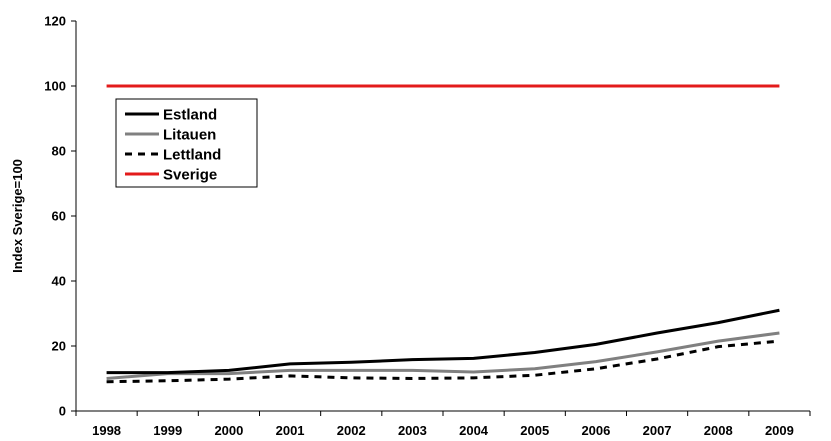  What do you see at coordinates (657, 430) in the screenshot?
I see `x-tick-label: 2007` at bounding box center [657, 430].